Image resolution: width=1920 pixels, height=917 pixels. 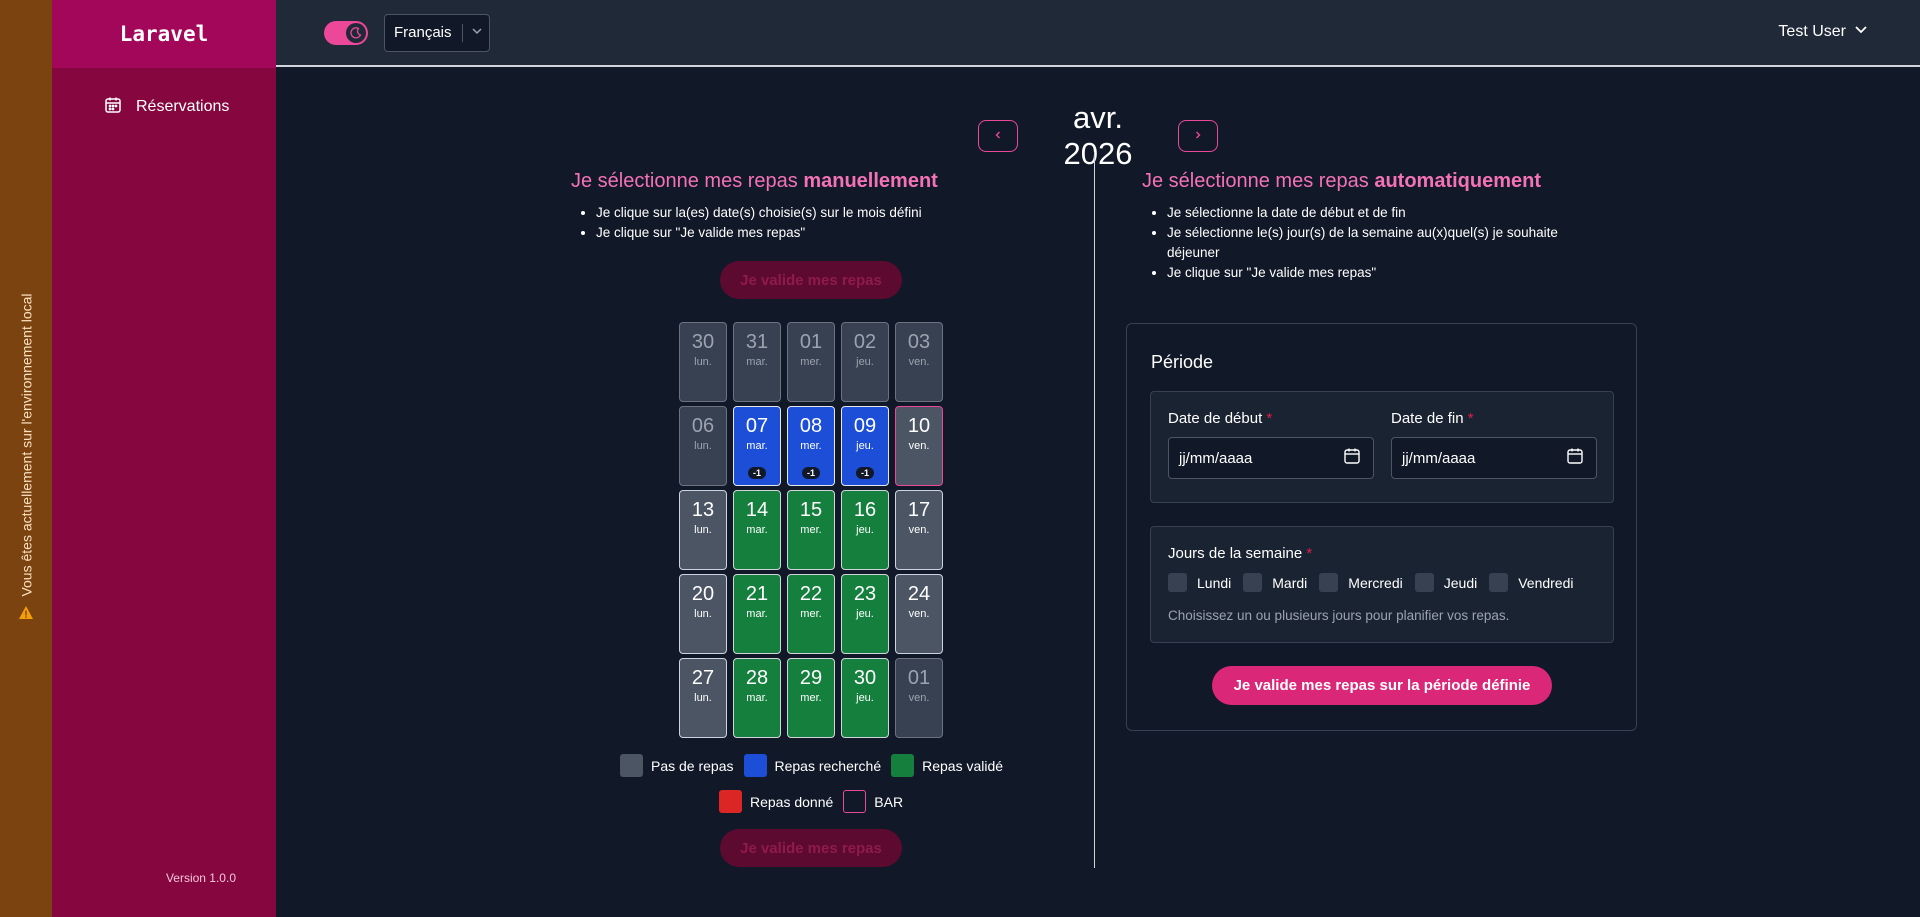 What do you see at coordinates (759, 233) in the screenshot?
I see `manual-step: Je clique sur "Je valide mes repas"` at bounding box center [759, 233].